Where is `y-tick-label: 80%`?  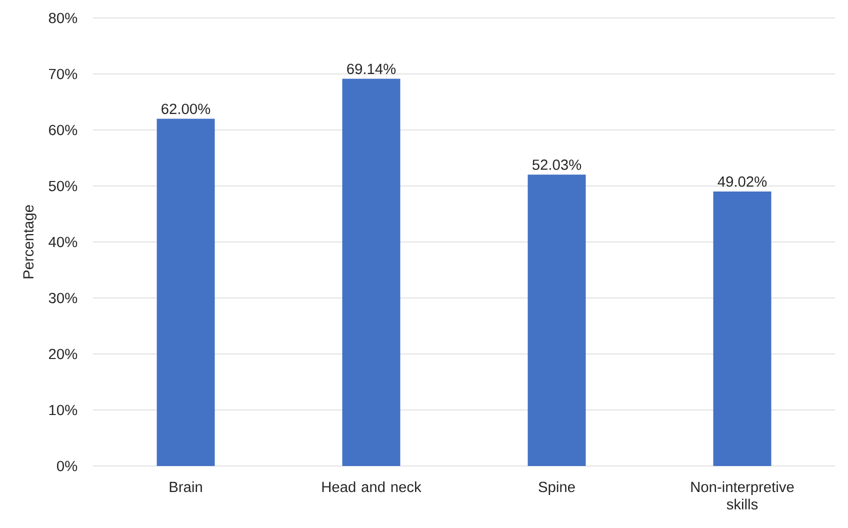
y-tick-label: 80% is located at coordinates (63, 18).